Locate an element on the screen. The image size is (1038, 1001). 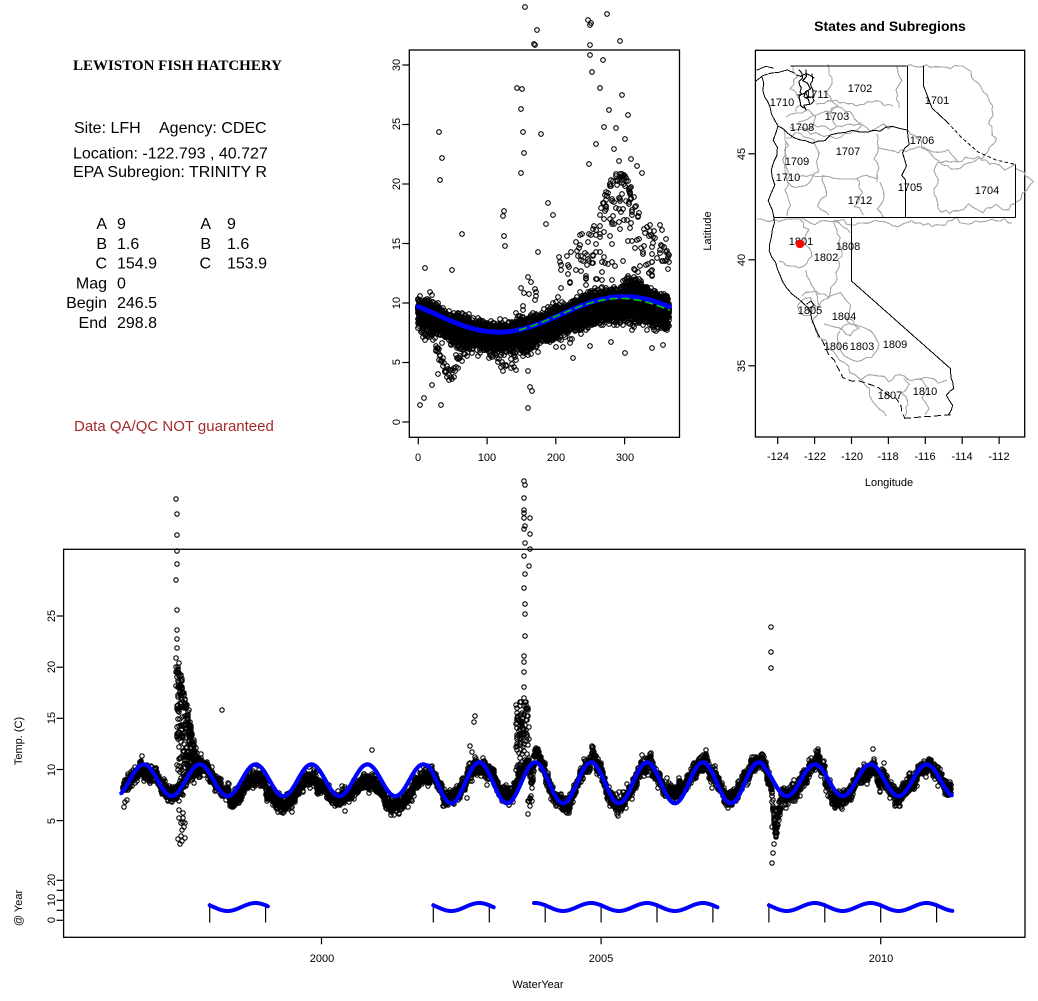
svg-text: 10 is located at coordinates (397, 303).